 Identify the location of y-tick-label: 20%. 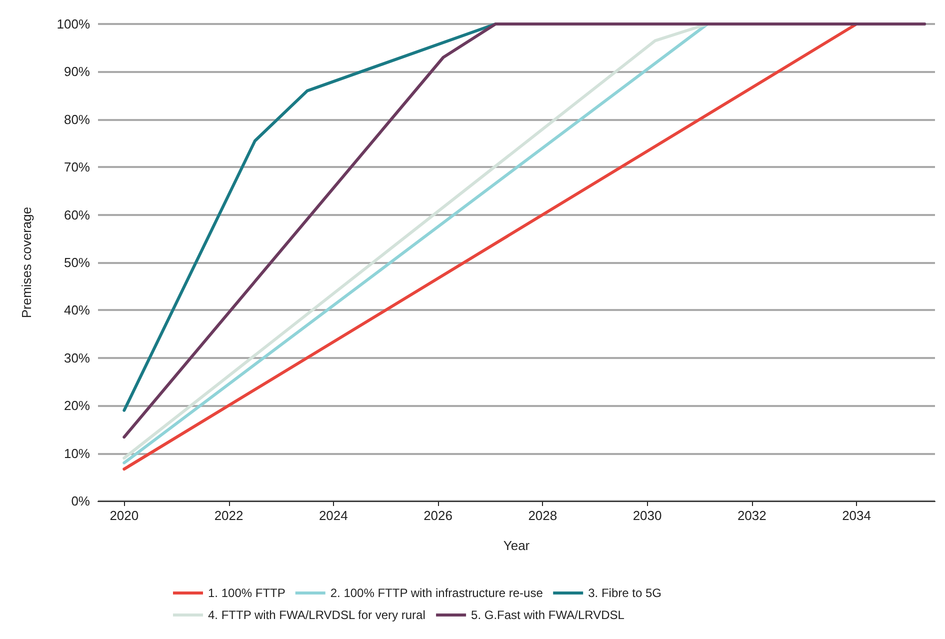
(77, 406).